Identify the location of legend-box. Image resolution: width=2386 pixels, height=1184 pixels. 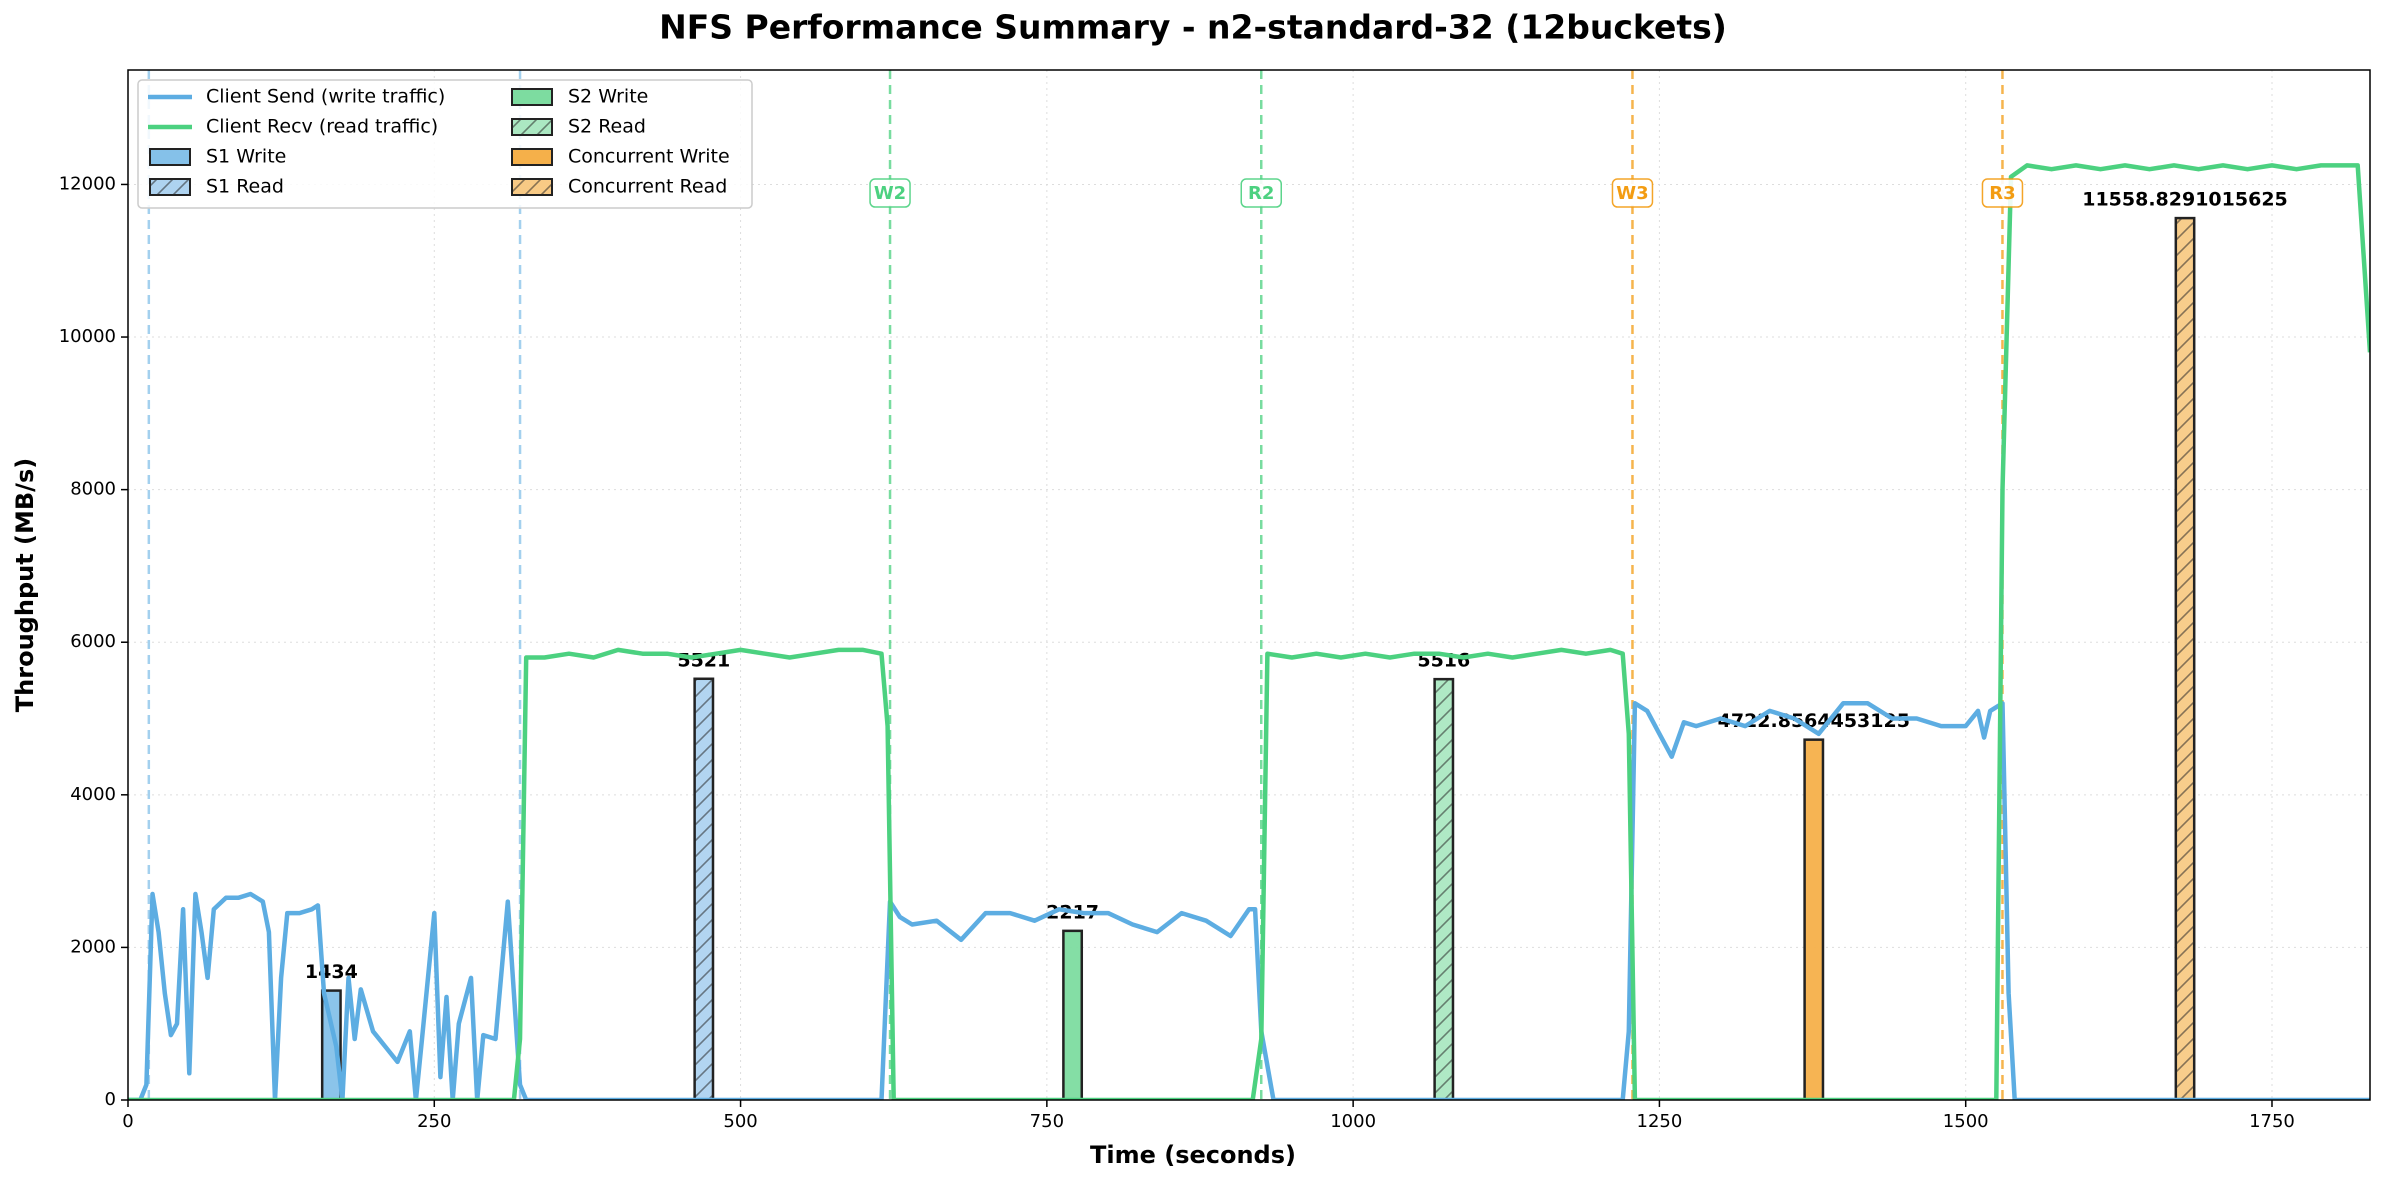
(445, 144).